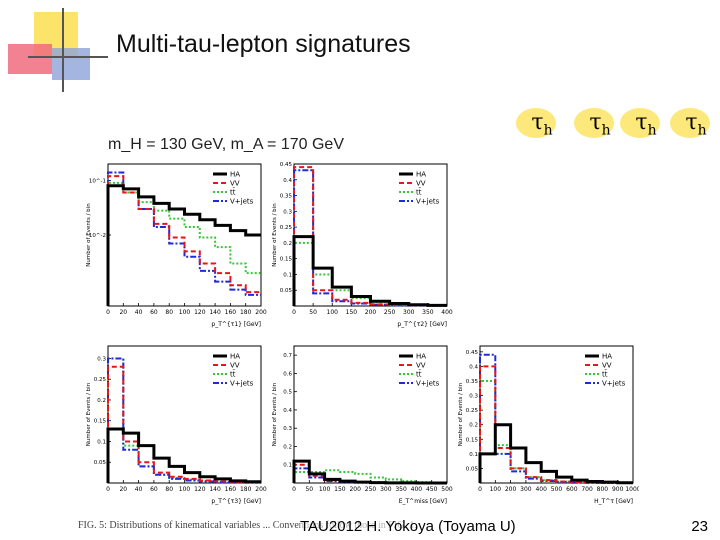 This screenshot has width=720, height=540. Describe the element at coordinates (646, 123) in the screenshot. I see `tau-label-3: τh` at that location.